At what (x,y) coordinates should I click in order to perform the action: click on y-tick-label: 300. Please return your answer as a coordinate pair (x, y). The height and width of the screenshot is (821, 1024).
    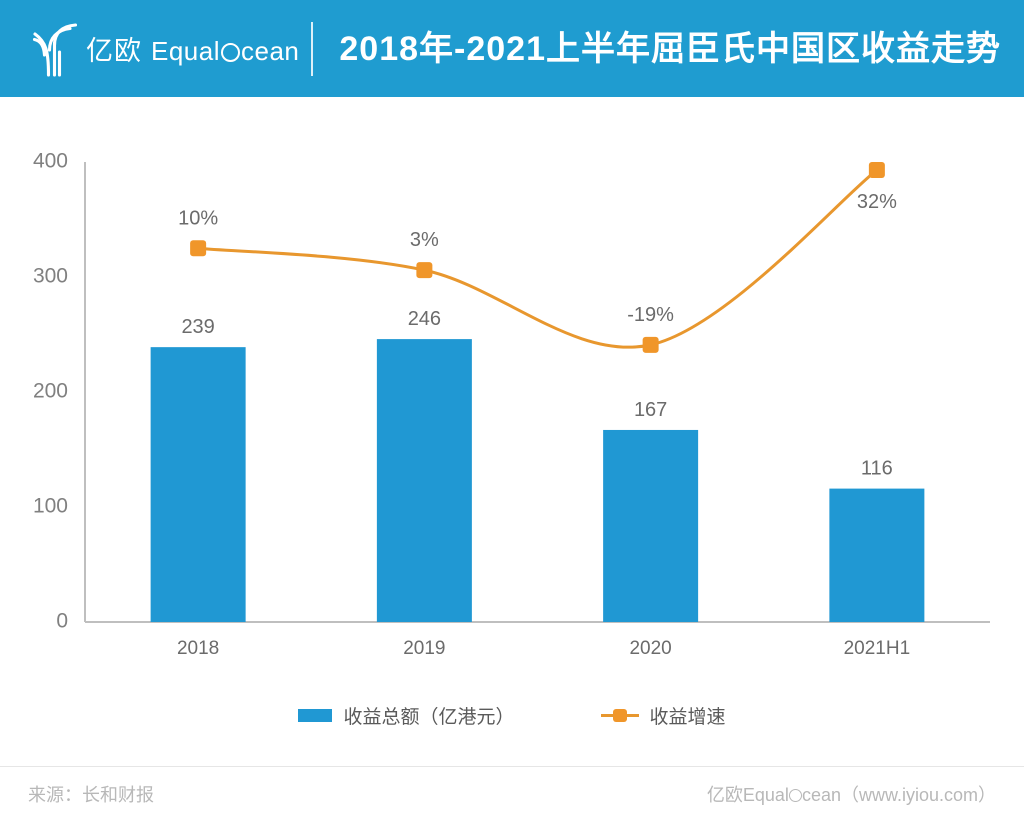
    Looking at the image, I should click on (50, 276).